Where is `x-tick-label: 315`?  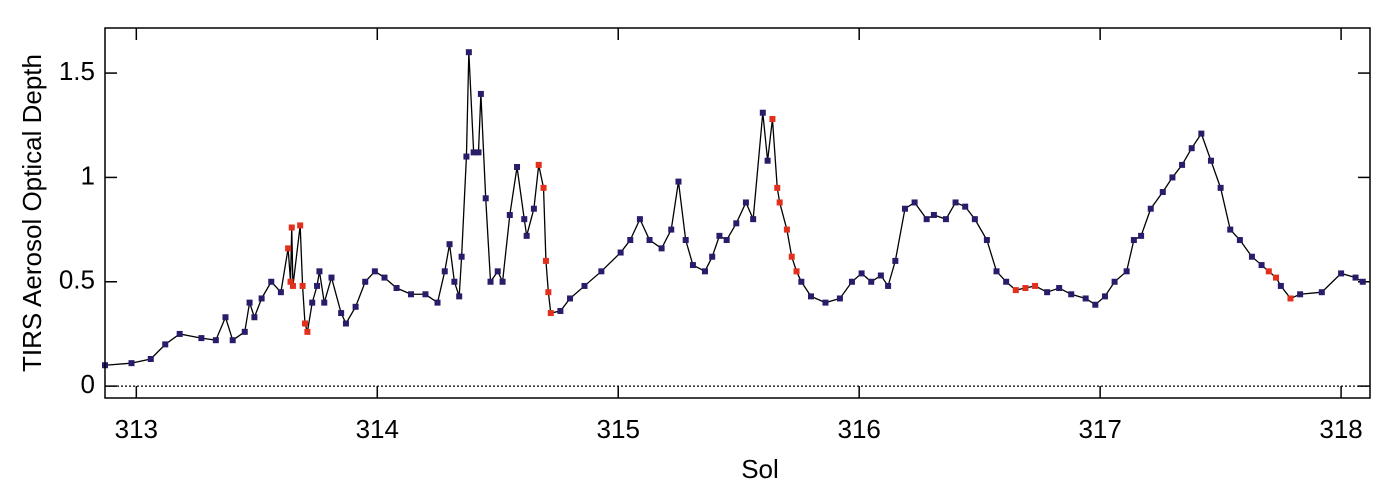 x-tick-label: 315 is located at coordinates (618, 429).